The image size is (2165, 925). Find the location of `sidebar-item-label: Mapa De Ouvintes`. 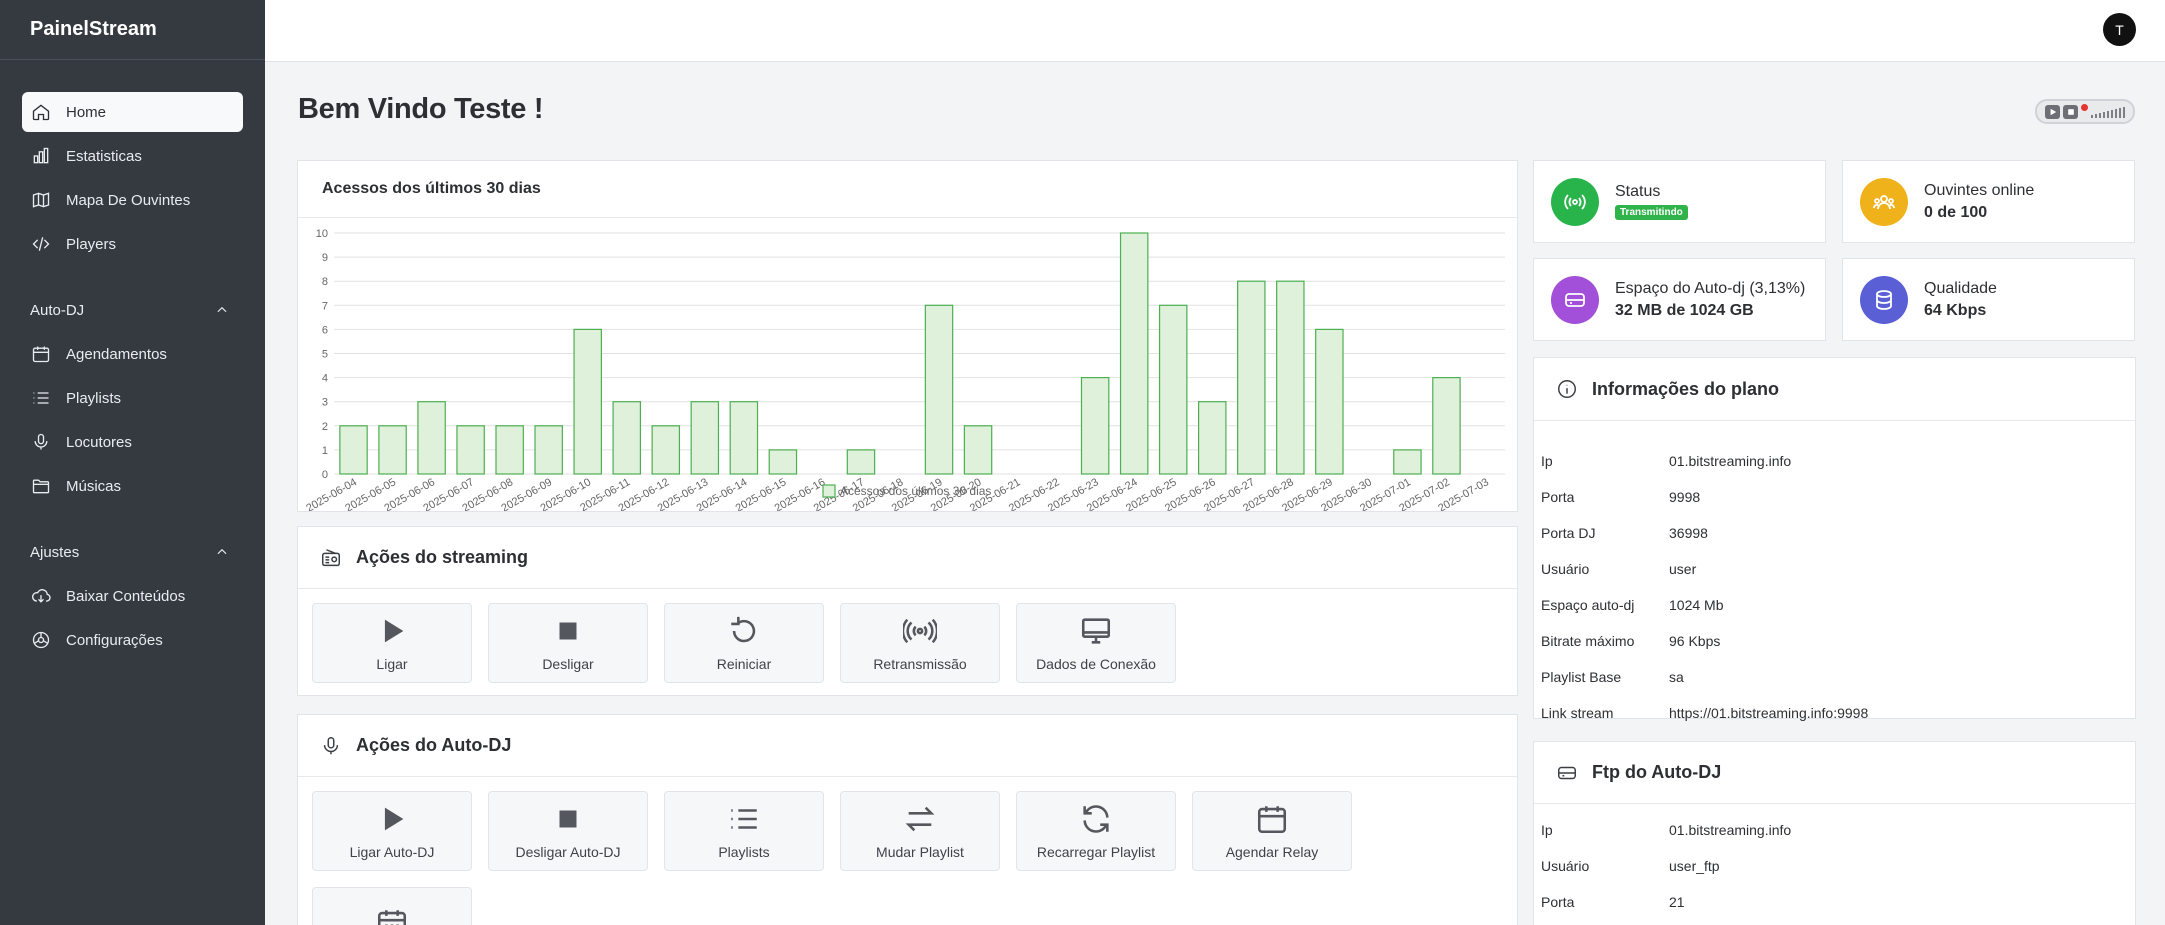

sidebar-item-label: Mapa De Ouvintes is located at coordinates (128, 200).